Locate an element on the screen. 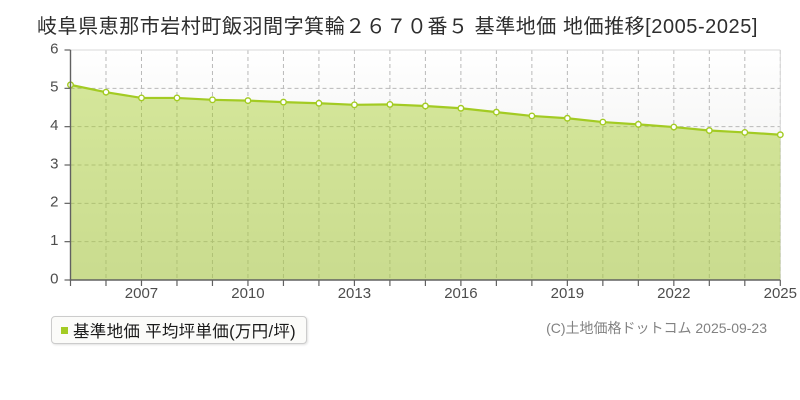  svg-text: 2019 is located at coordinates (567, 293).